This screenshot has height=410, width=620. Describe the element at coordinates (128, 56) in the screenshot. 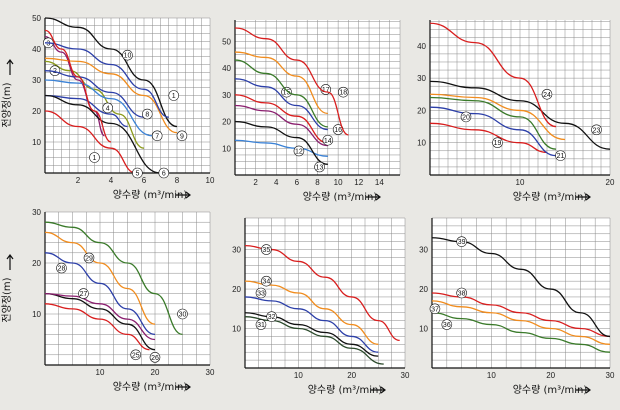

I see `series-label-10: 10` at that location.